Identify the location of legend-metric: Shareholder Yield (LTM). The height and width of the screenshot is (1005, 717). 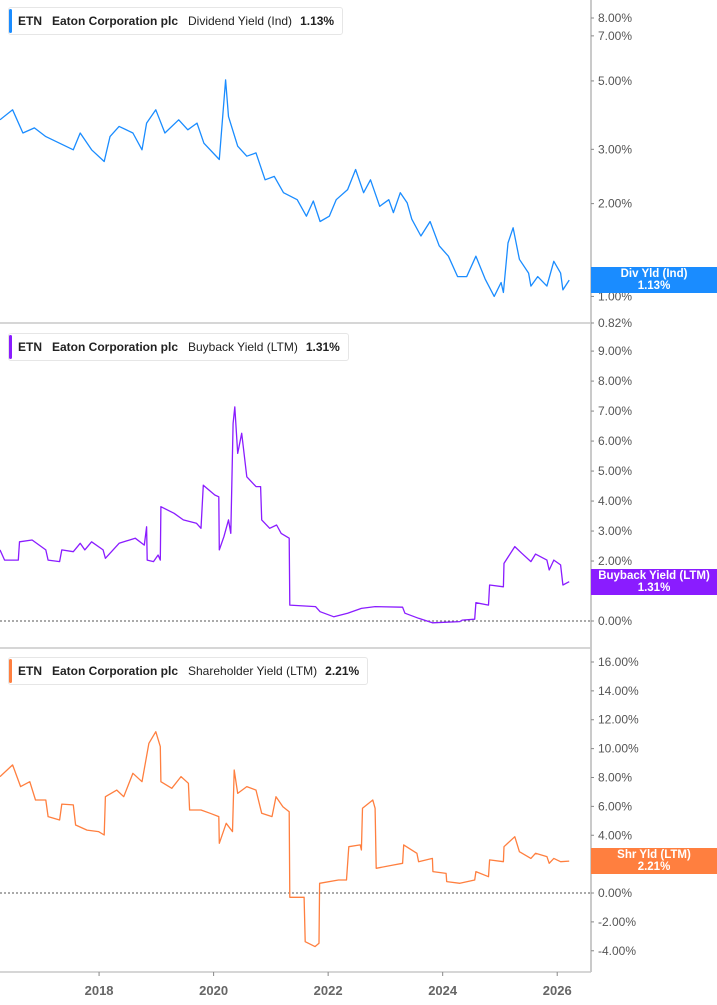
(253, 671).